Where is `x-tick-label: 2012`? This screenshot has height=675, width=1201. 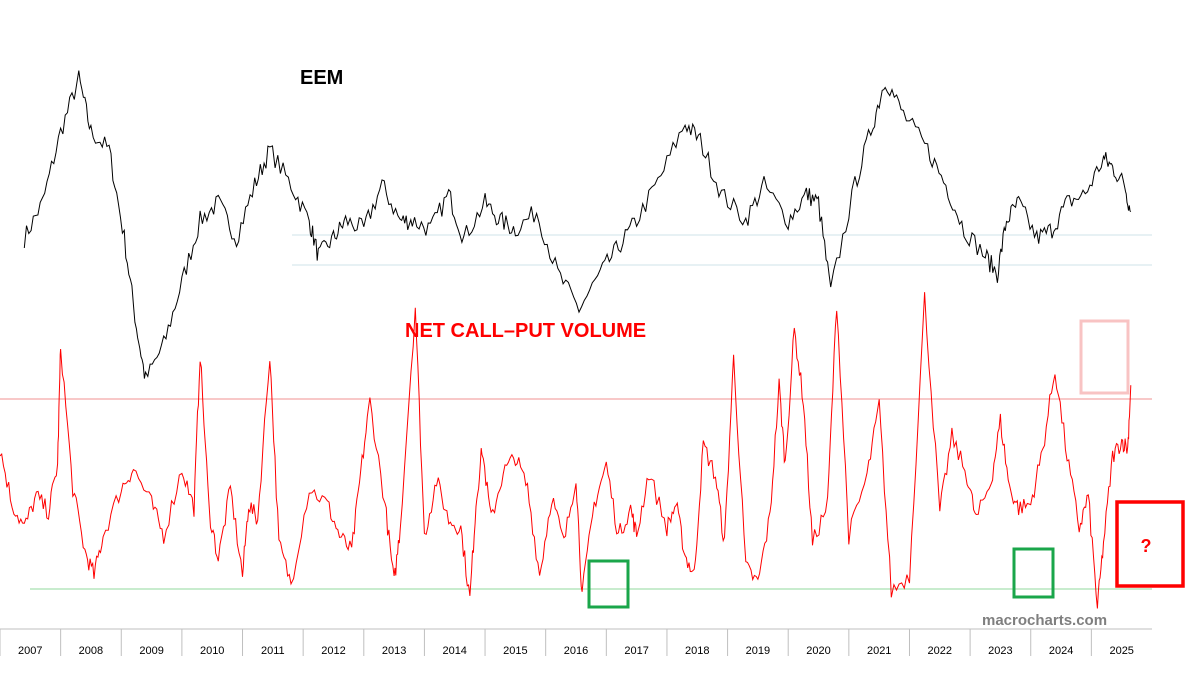
x-tick-label: 2012 is located at coordinates (333, 651).